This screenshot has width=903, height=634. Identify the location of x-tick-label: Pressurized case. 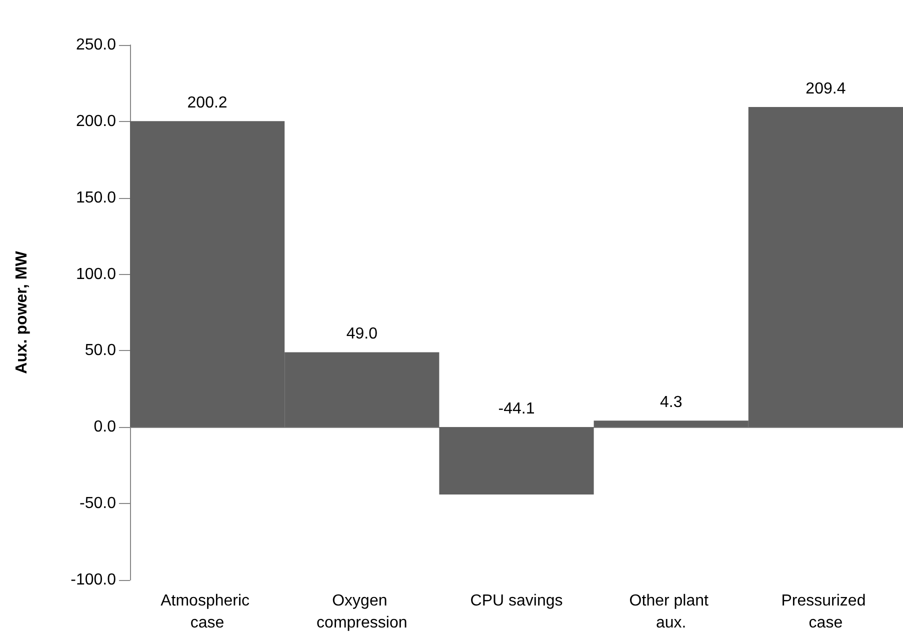
(825, 612).